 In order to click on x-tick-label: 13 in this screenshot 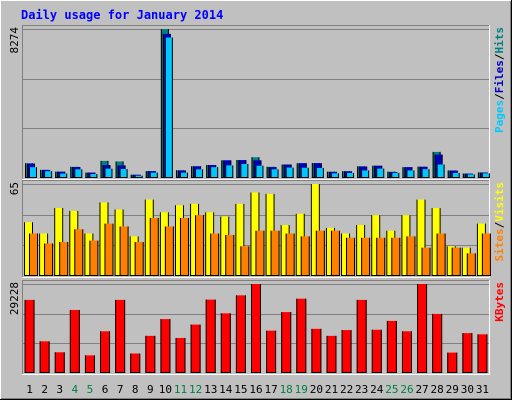, I will do `click(210, 389)`.